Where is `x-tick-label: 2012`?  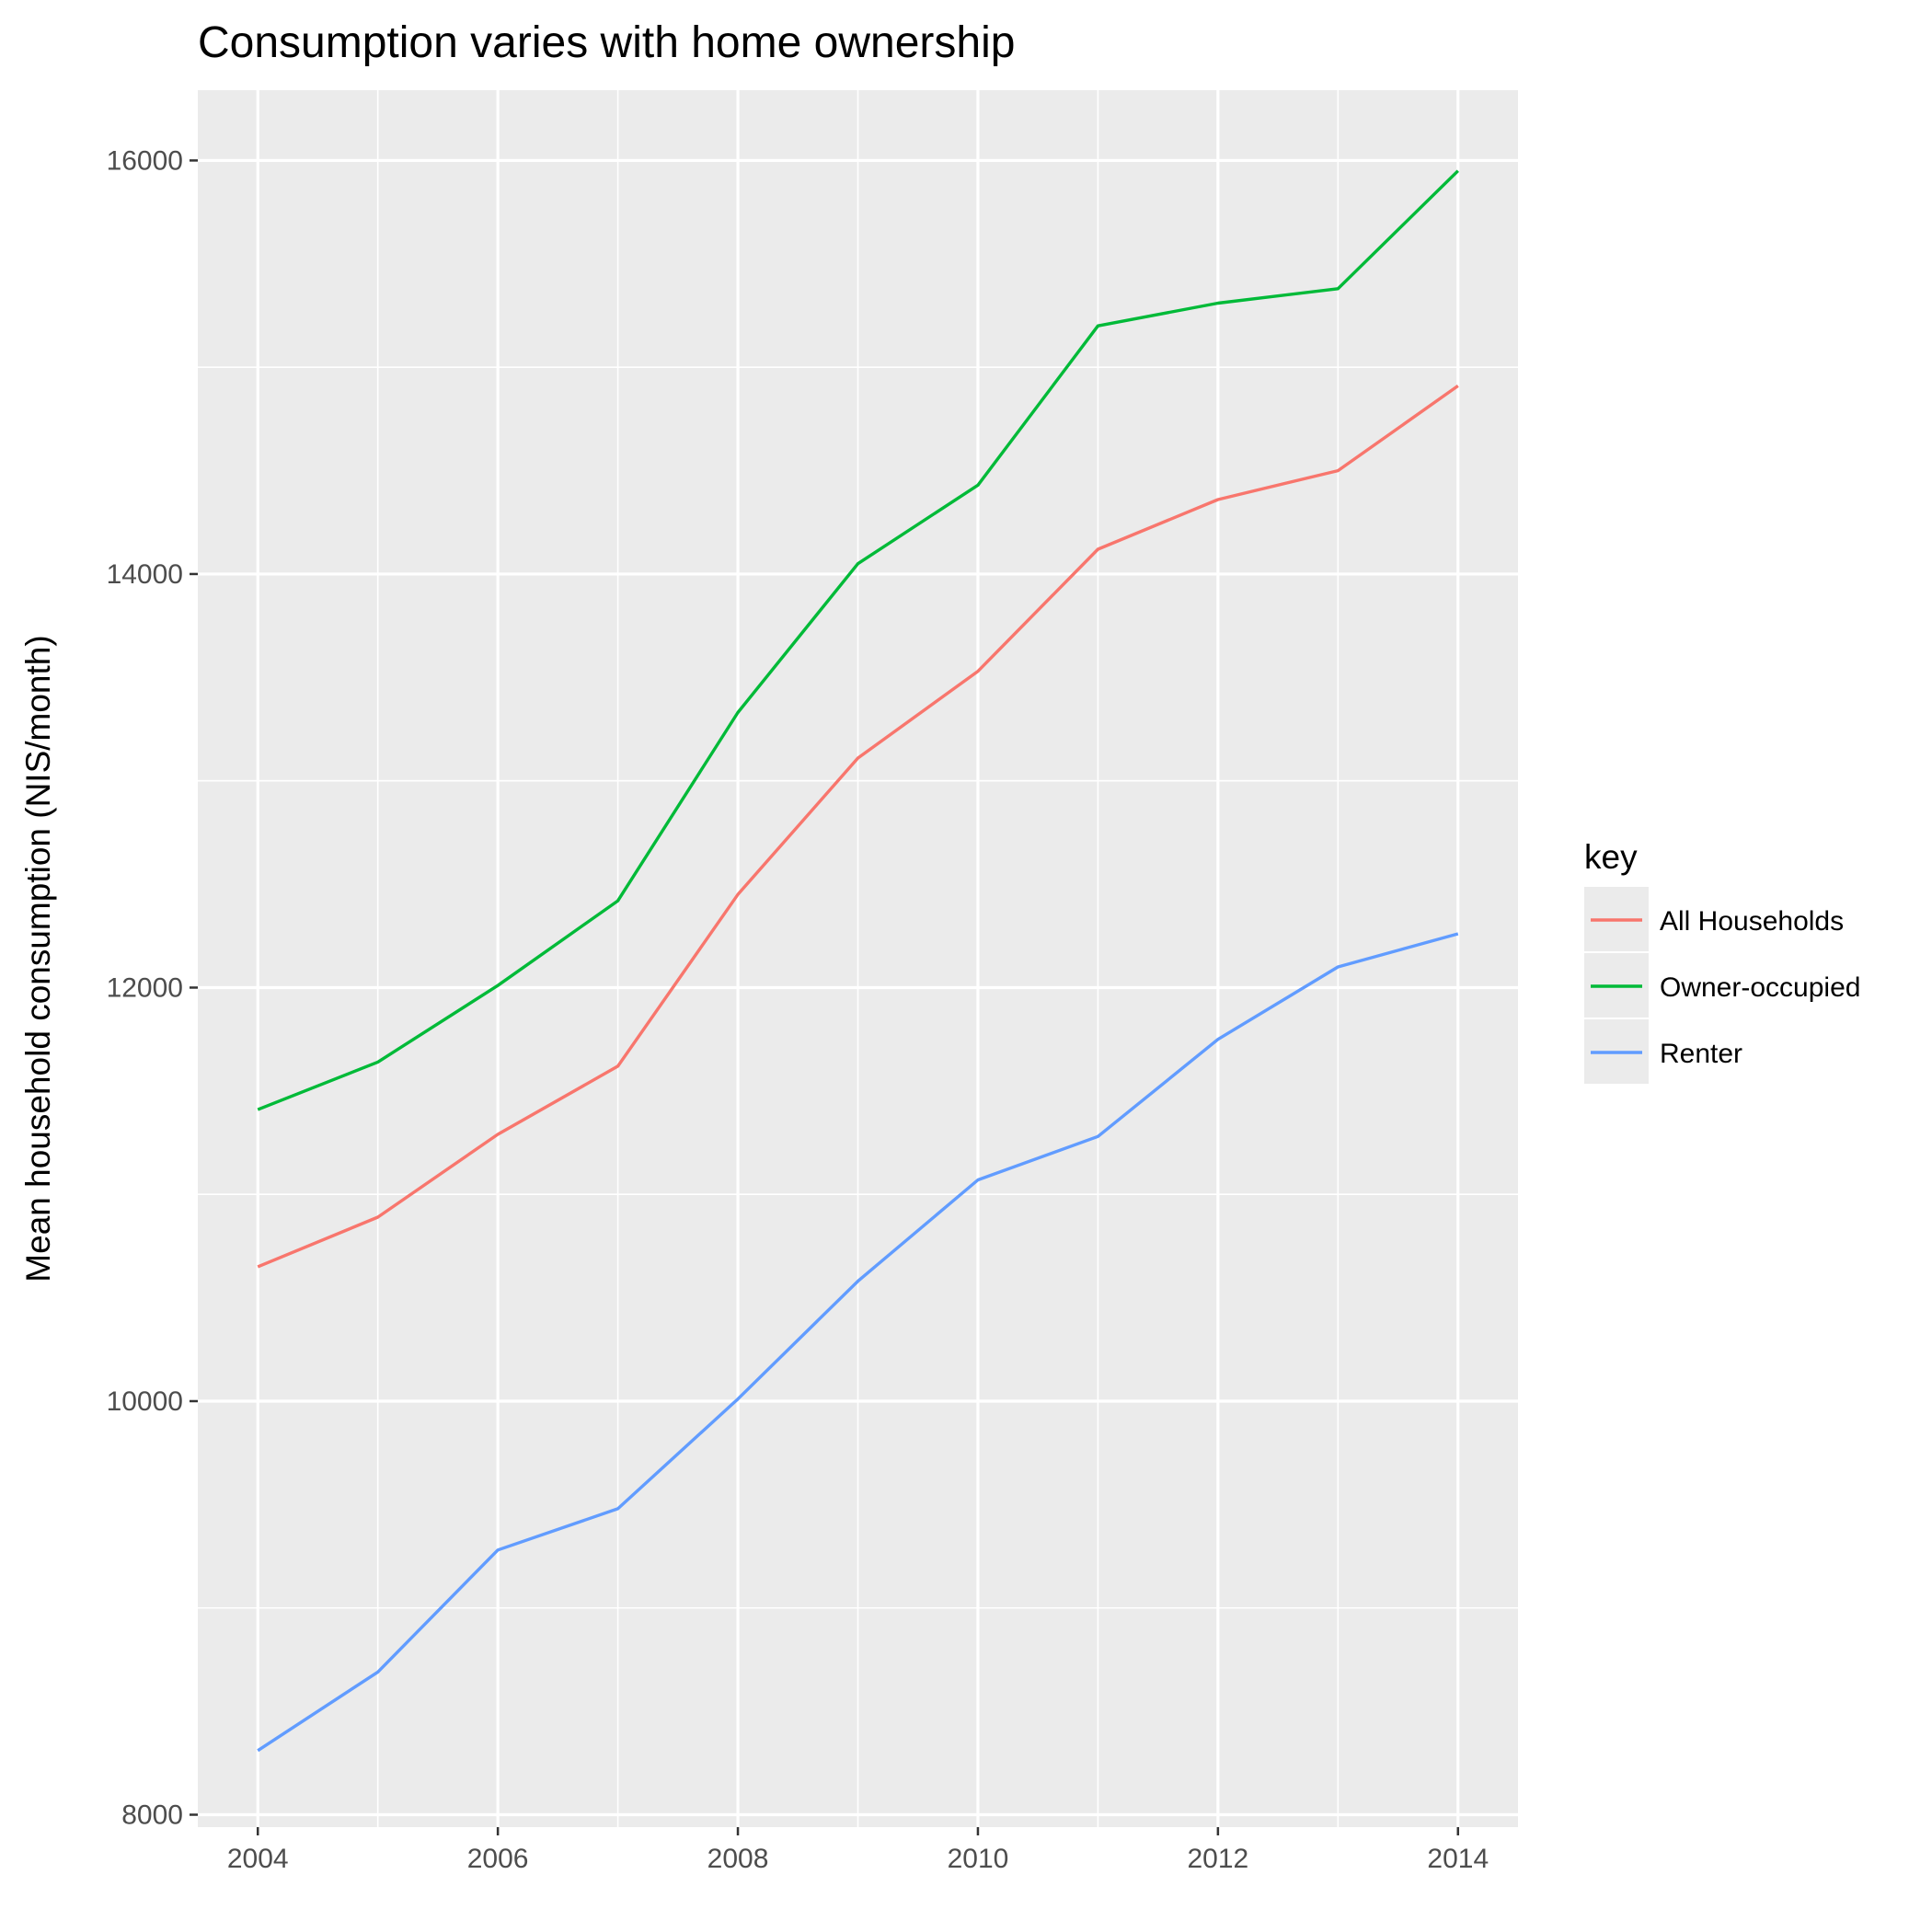
x-tick-label: 2012 is located at coordinates (1217, 1859).